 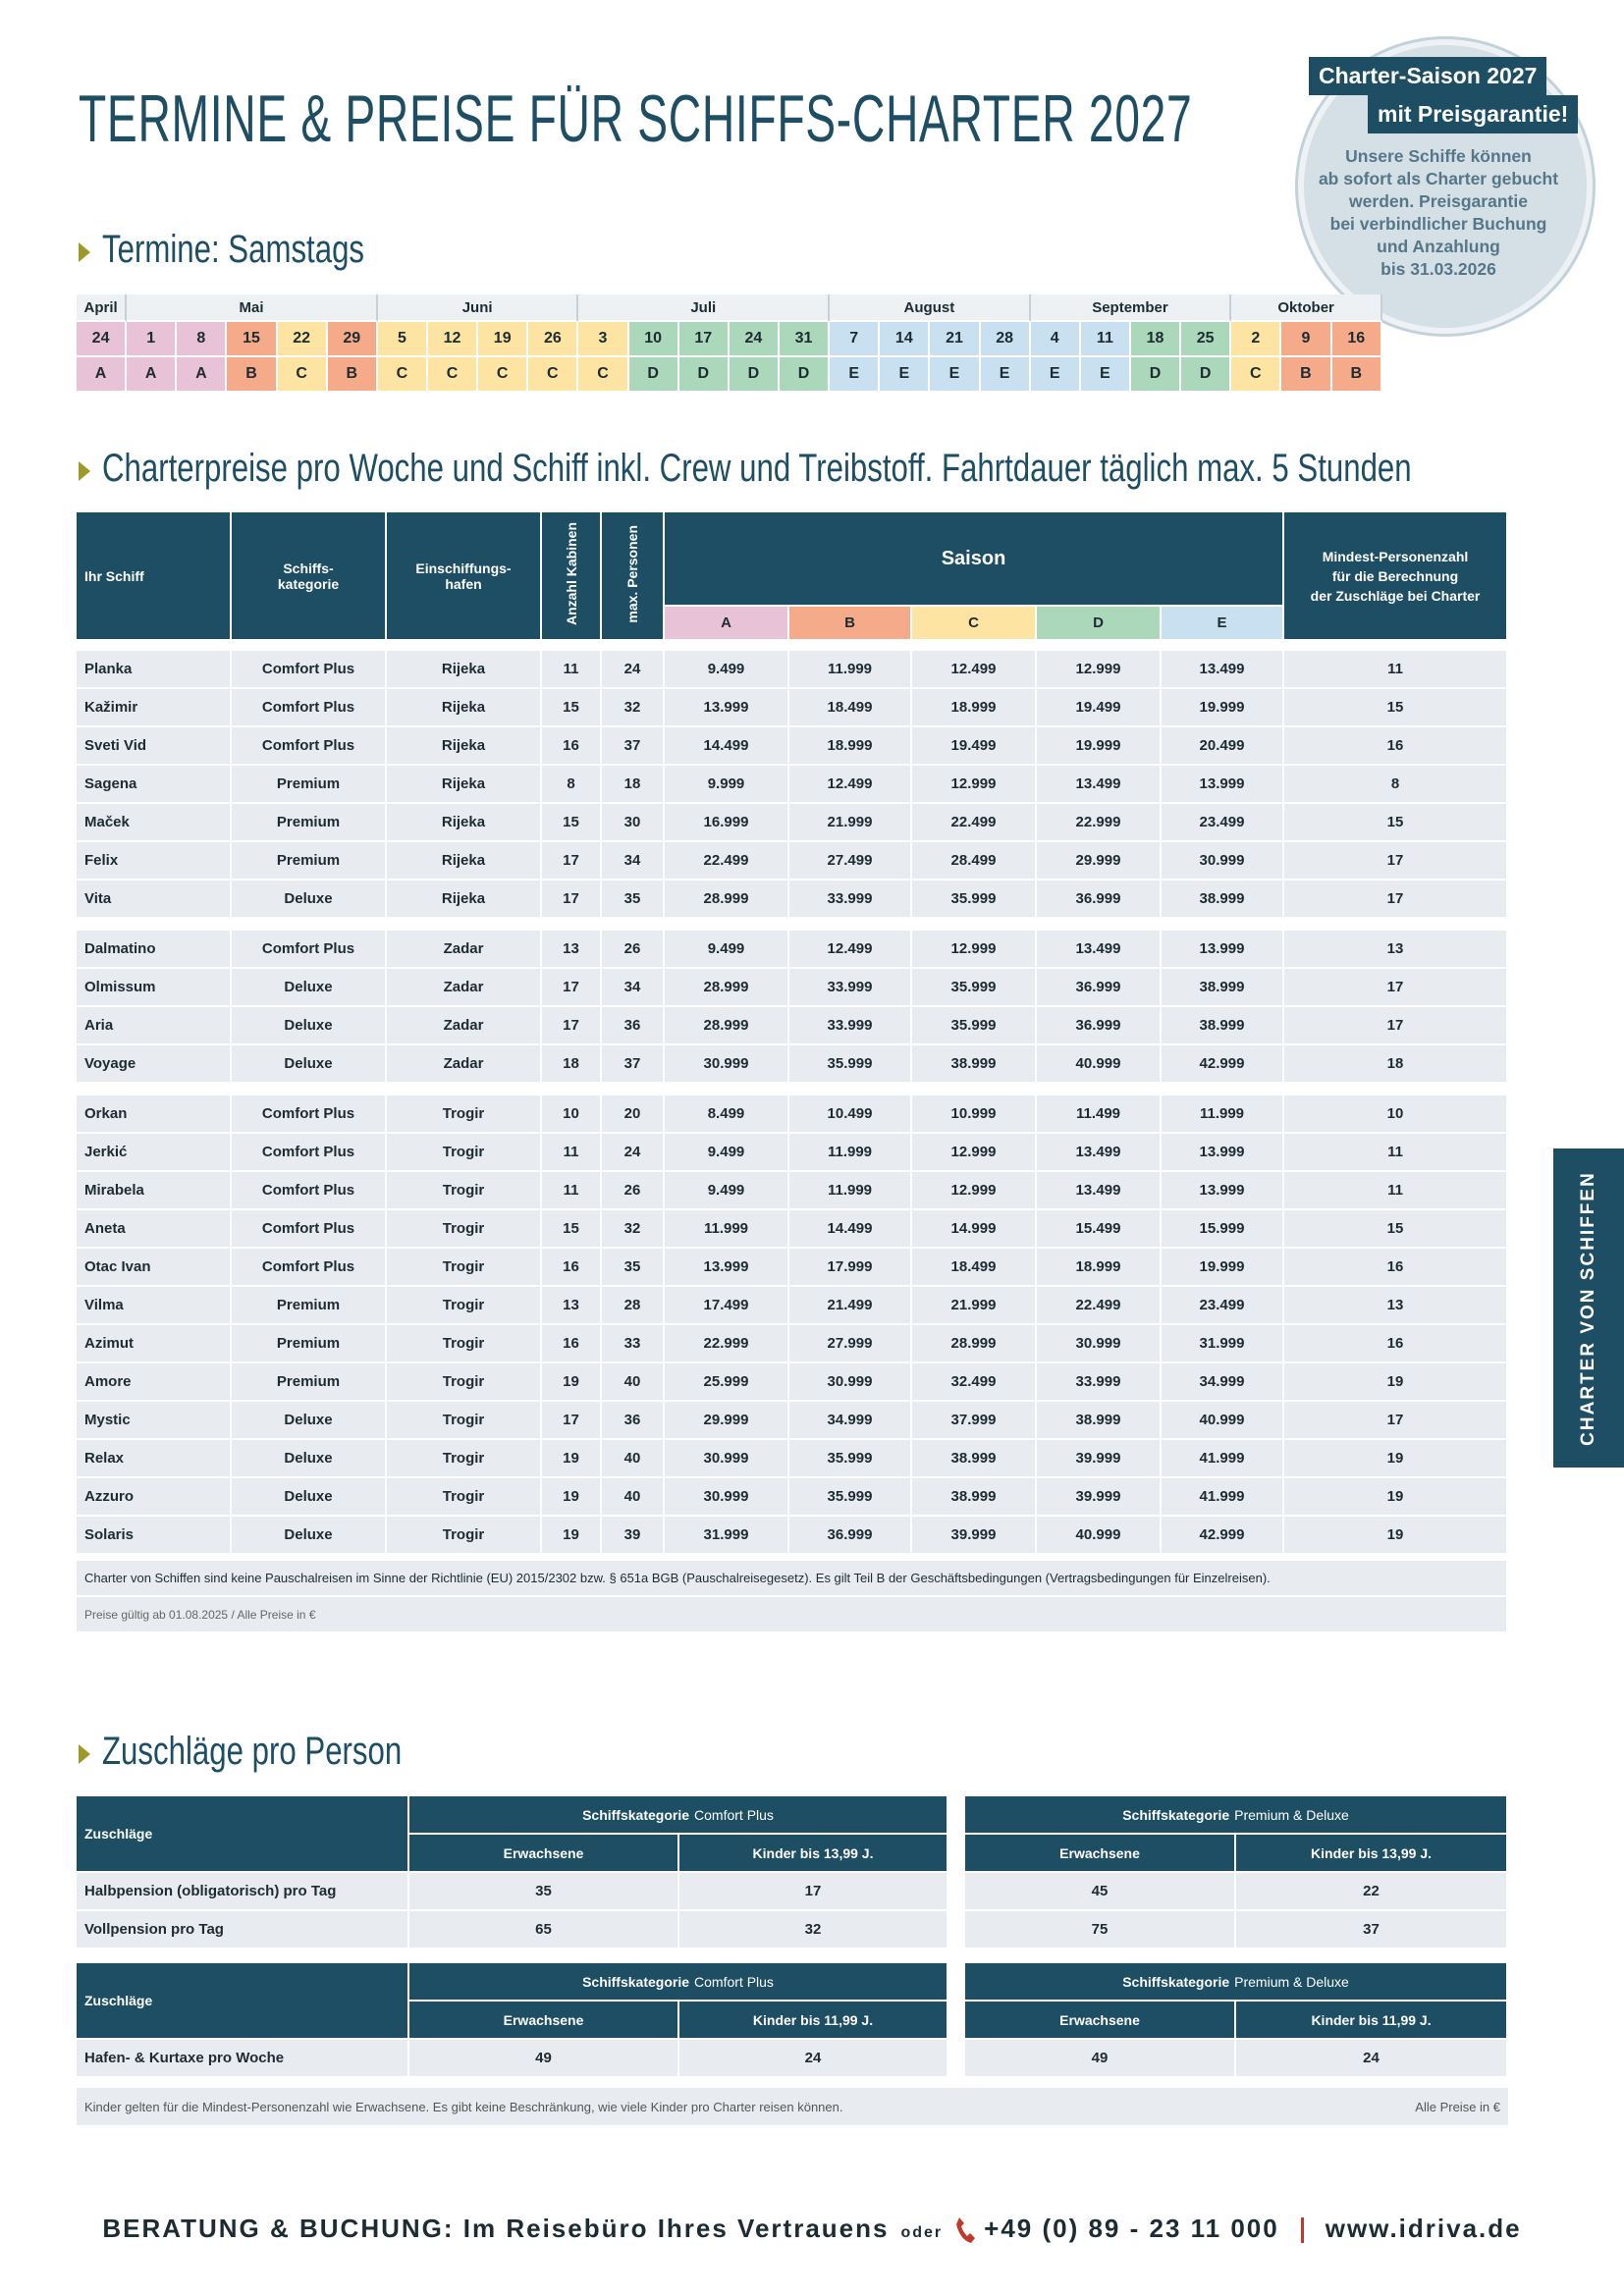 I want to click on price: 10.999, so click(x=974, y=1114).